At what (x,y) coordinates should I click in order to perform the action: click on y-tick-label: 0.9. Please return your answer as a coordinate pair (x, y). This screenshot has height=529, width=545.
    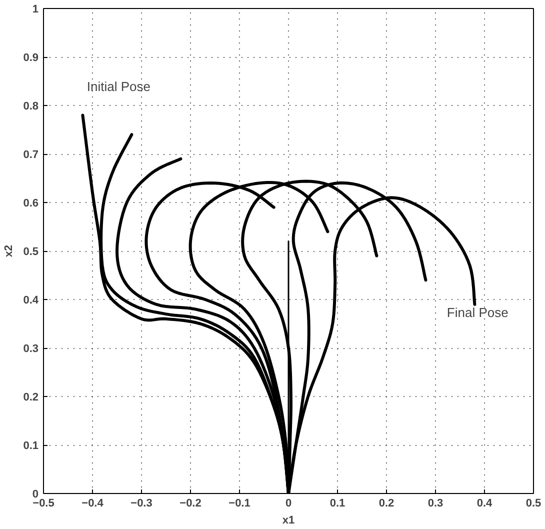
    Looking at the image, I should click on (31, 58).